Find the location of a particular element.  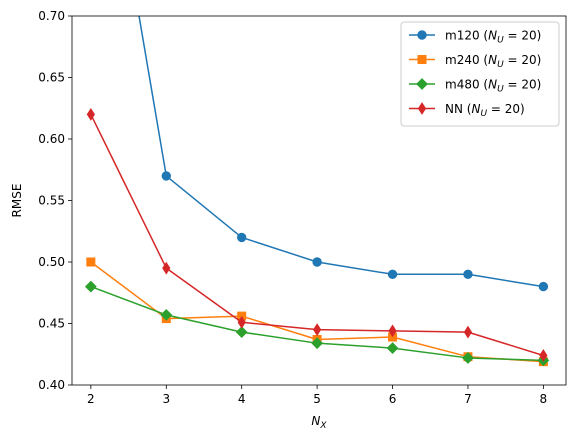

y-tick-label: 0.60 is located at coordinates (51, 139).